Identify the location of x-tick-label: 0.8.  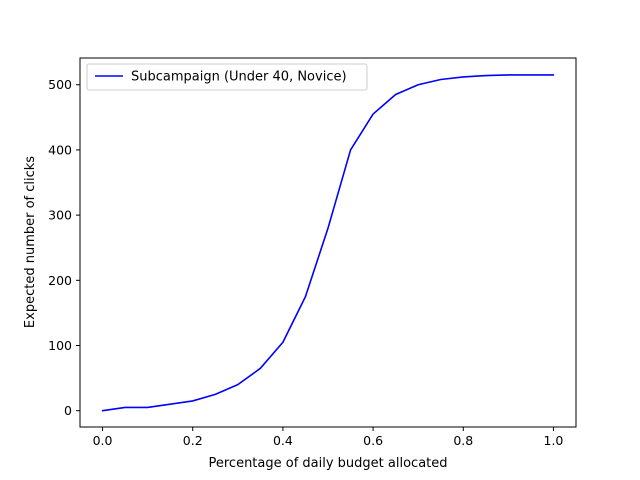
(463, 440).